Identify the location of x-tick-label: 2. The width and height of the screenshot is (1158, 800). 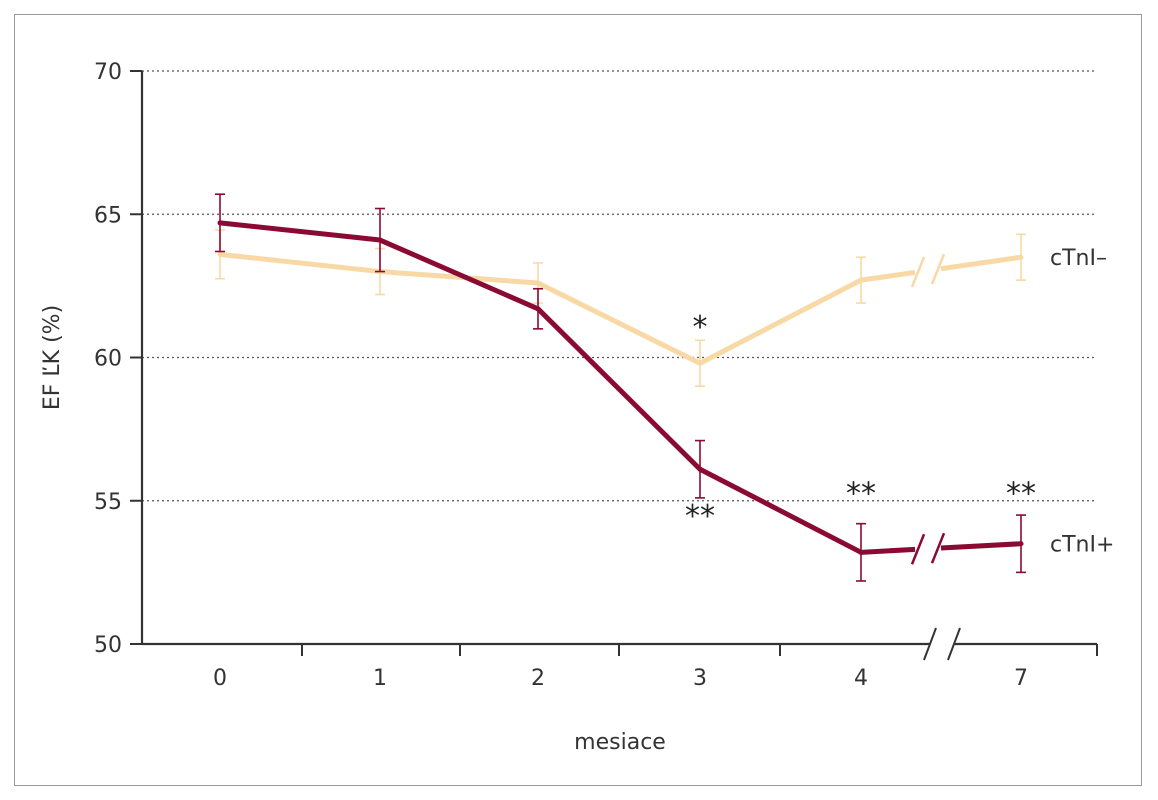
(538, 678).